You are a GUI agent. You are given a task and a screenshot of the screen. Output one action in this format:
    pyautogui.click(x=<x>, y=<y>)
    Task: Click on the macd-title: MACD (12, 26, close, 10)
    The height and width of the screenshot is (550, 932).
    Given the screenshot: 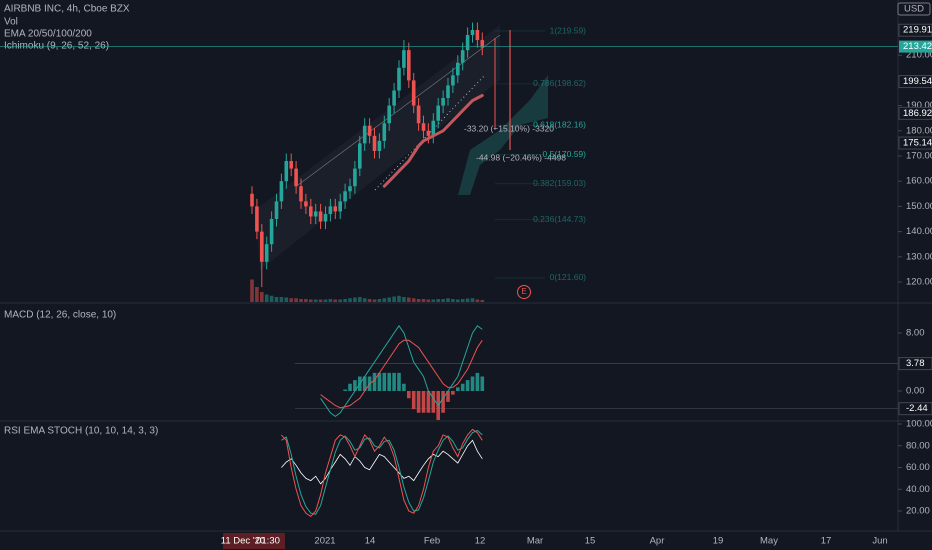 What is the action you would take?
    pyautogui.click(x=60, y=315)
    